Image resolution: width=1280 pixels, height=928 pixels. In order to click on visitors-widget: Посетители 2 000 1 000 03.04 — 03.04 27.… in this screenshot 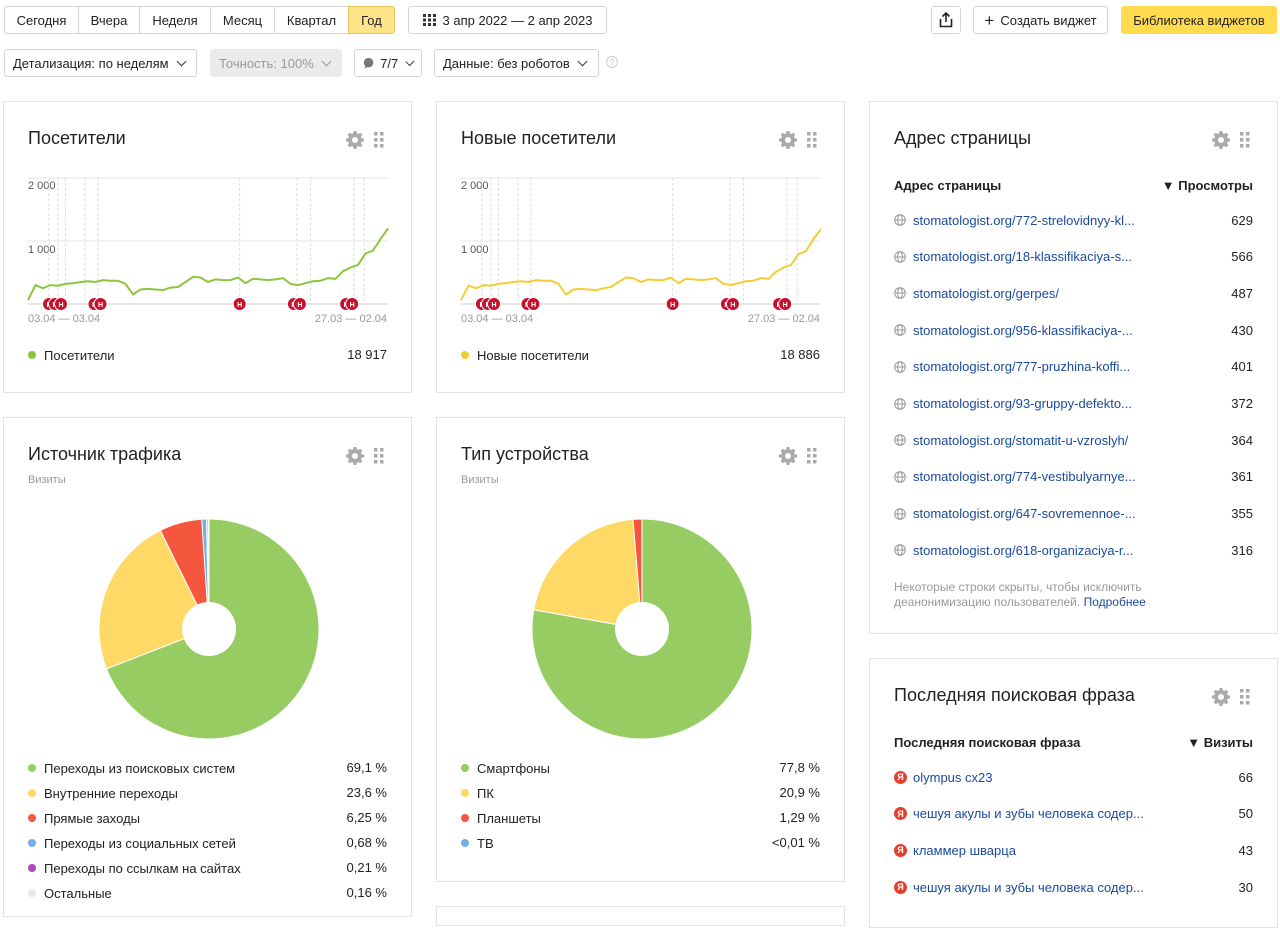, I will do `click(207, 247)`.